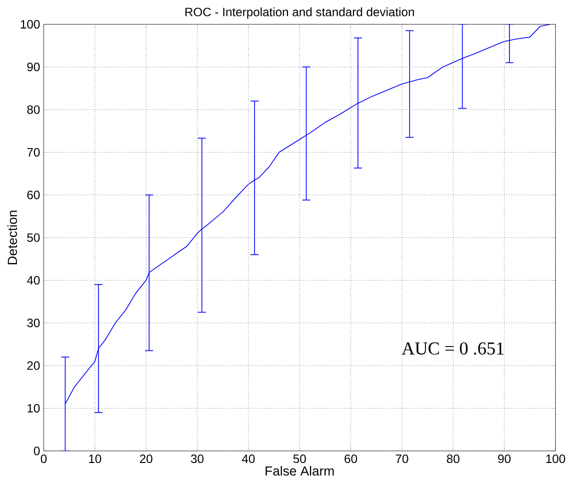  I want to click on y-tick-label: 0, so click(37, 451).